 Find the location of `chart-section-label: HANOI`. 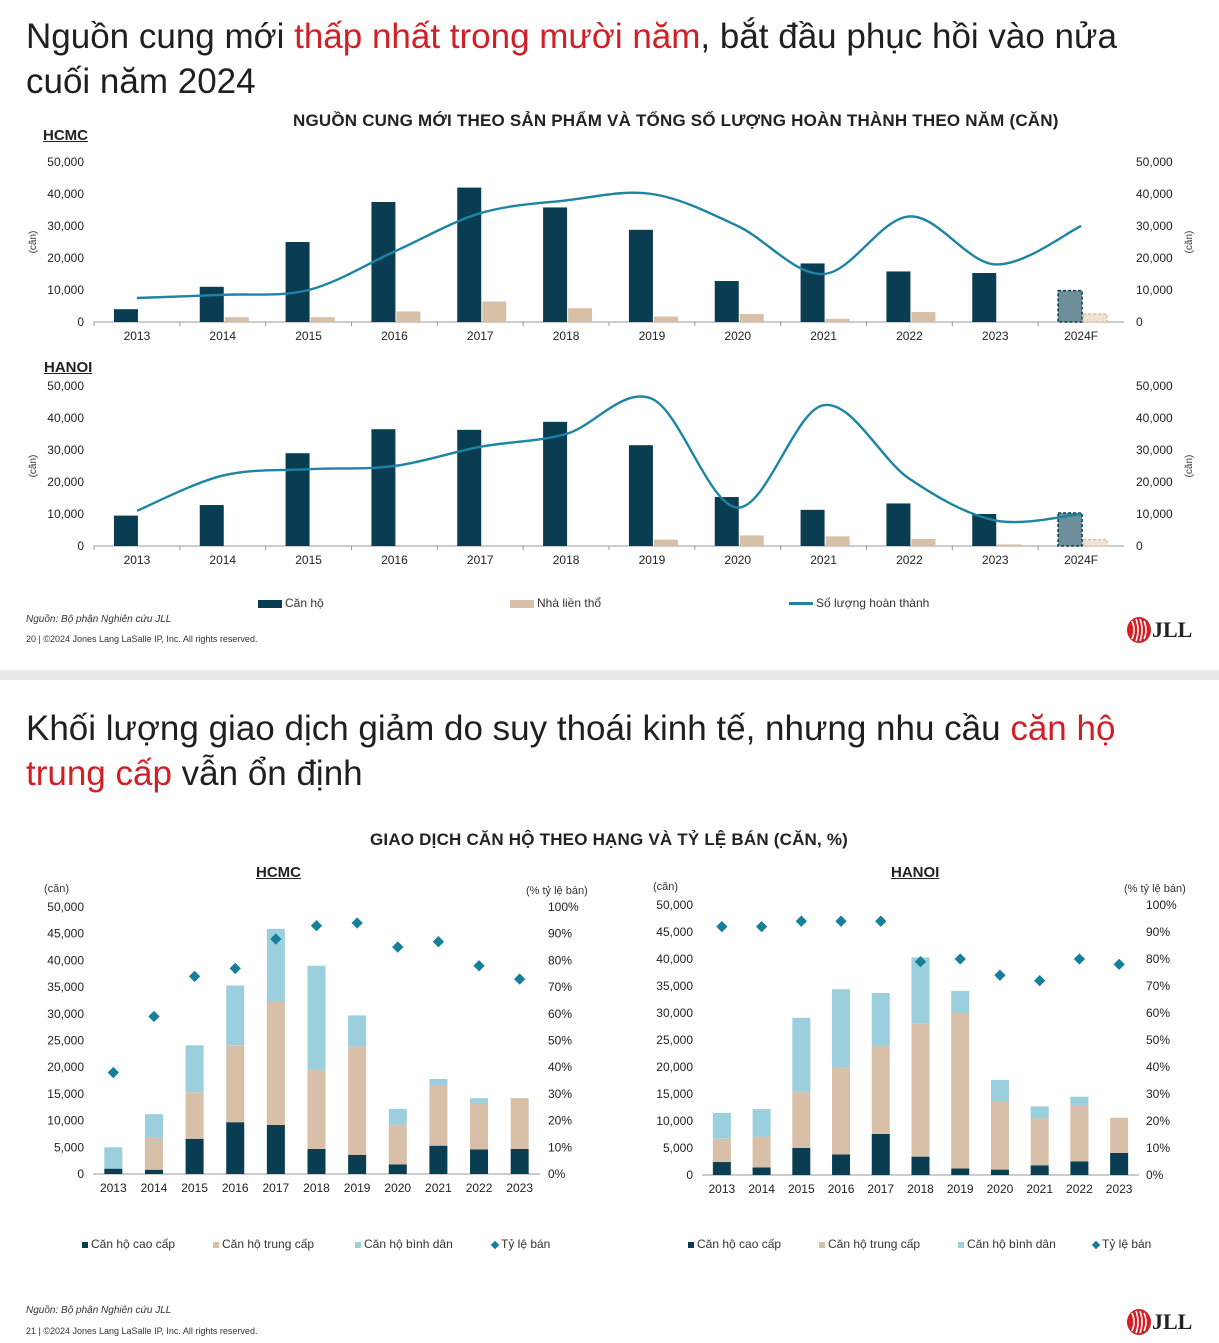

chart-section-label: HANOI is located at coordinates (915, 872).